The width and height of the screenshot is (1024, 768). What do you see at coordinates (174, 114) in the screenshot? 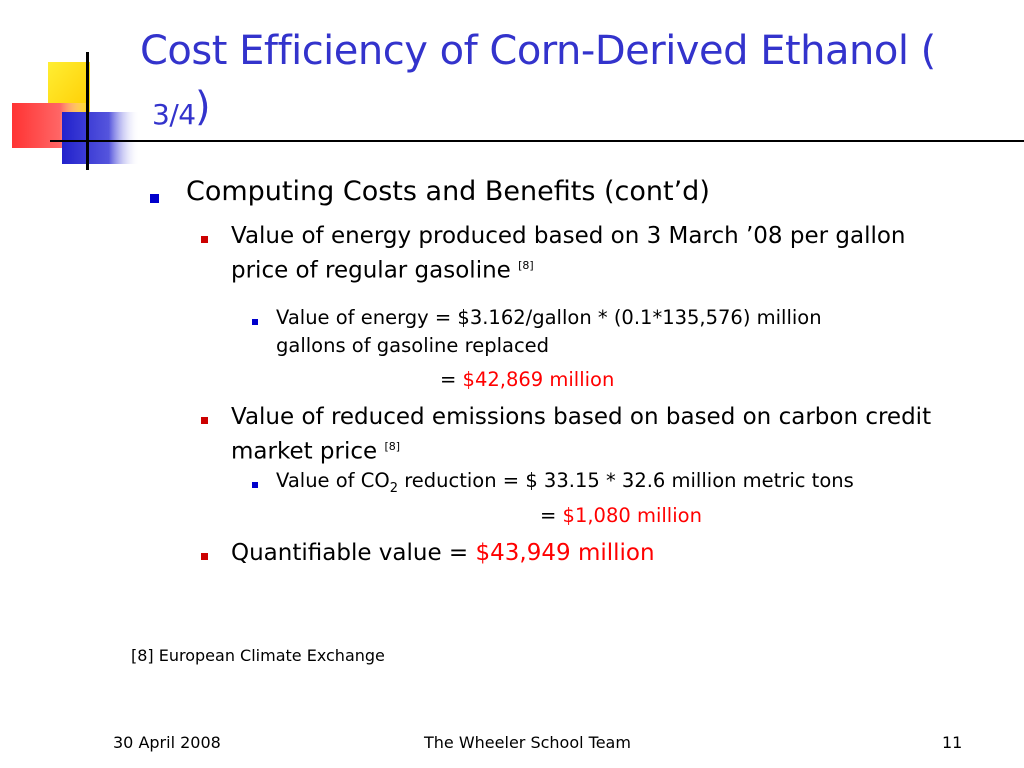
I see `title-fraction: 3/4` at bounding box center [174, 114].